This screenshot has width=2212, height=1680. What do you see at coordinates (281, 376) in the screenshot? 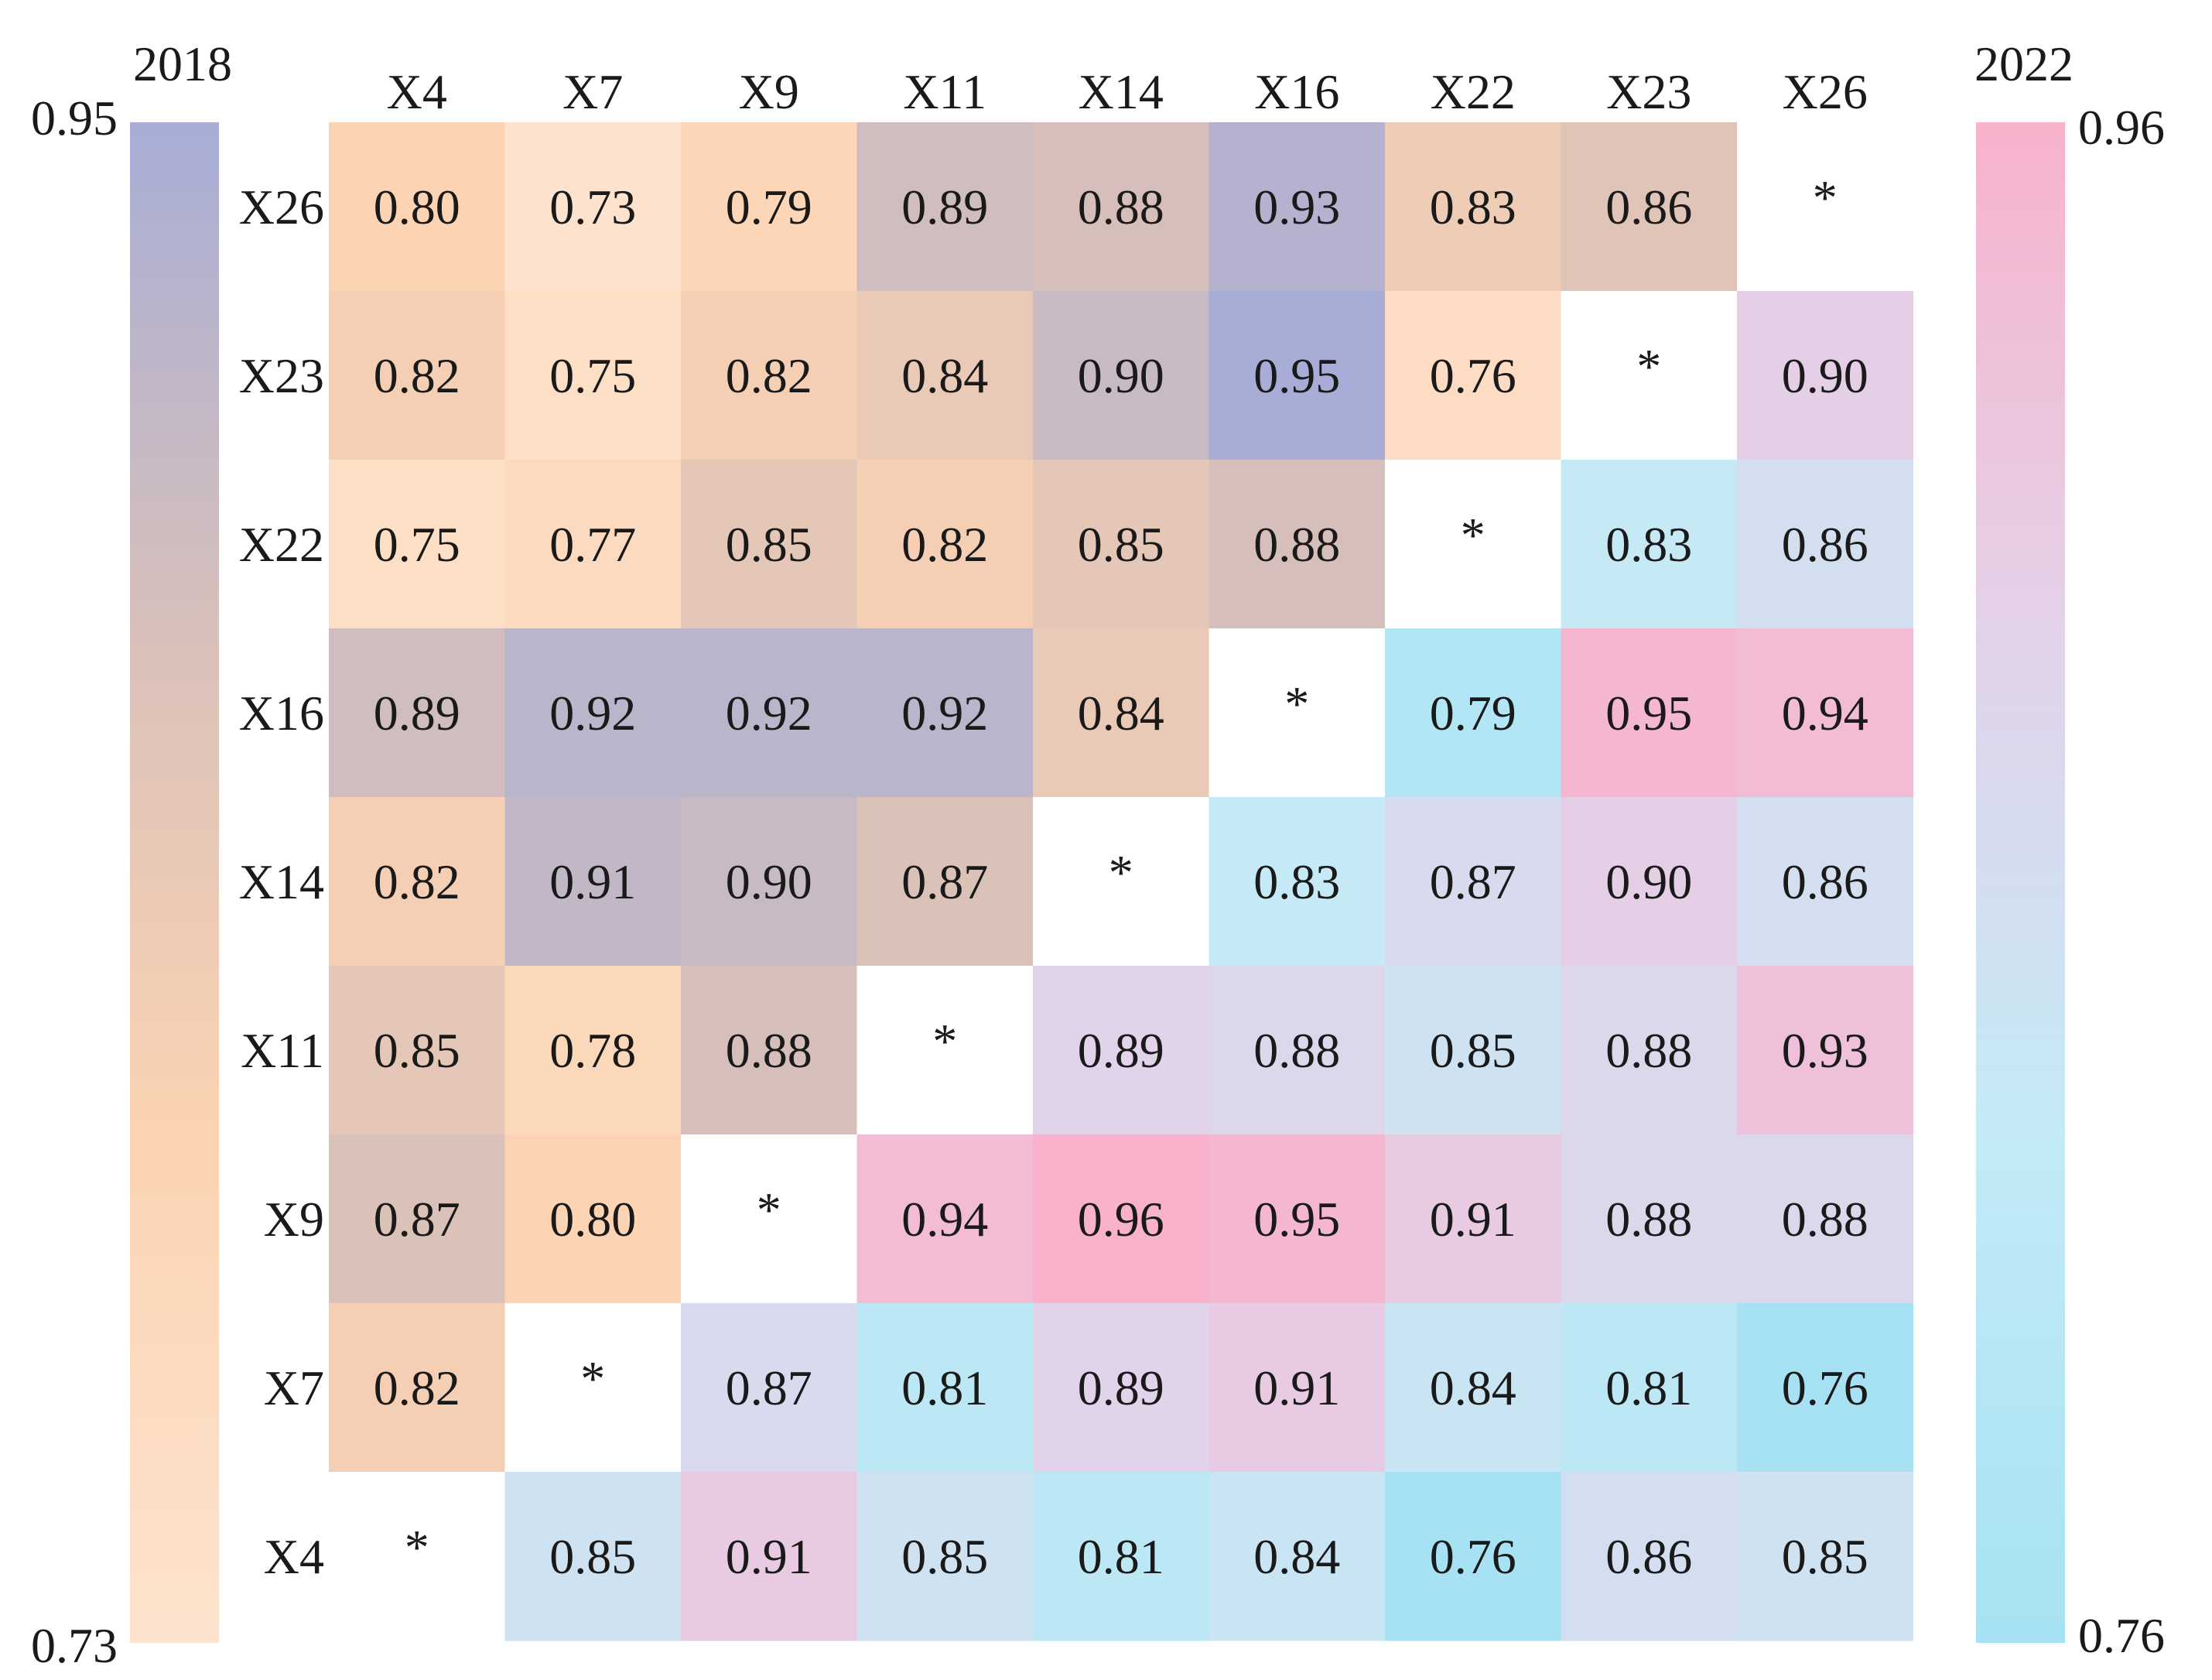
I see `row-label: X23` at bounding box center [281, 376].